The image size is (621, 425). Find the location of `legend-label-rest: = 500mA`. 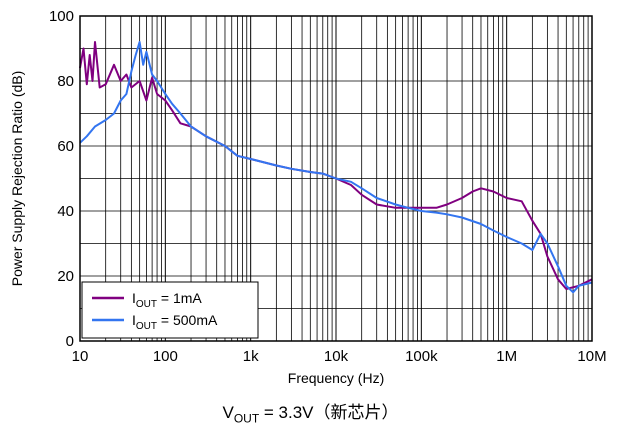

legend-label-rest: = 500mA is located at coordinates (187, 320).